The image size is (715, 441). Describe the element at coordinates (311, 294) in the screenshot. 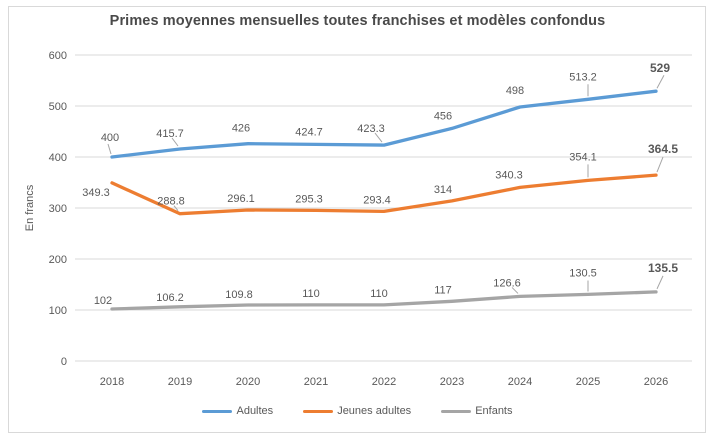

I see `data-label-enfants-2021: 110` at that location.